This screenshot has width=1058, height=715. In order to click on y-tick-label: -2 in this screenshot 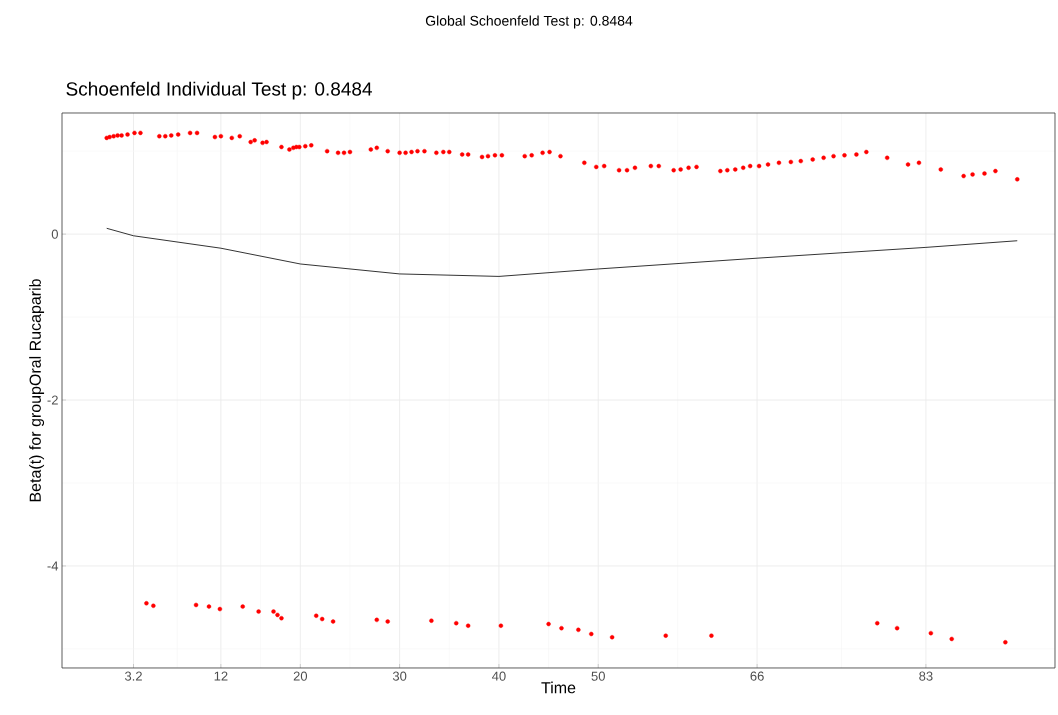, I will do `click(52, 400)`.